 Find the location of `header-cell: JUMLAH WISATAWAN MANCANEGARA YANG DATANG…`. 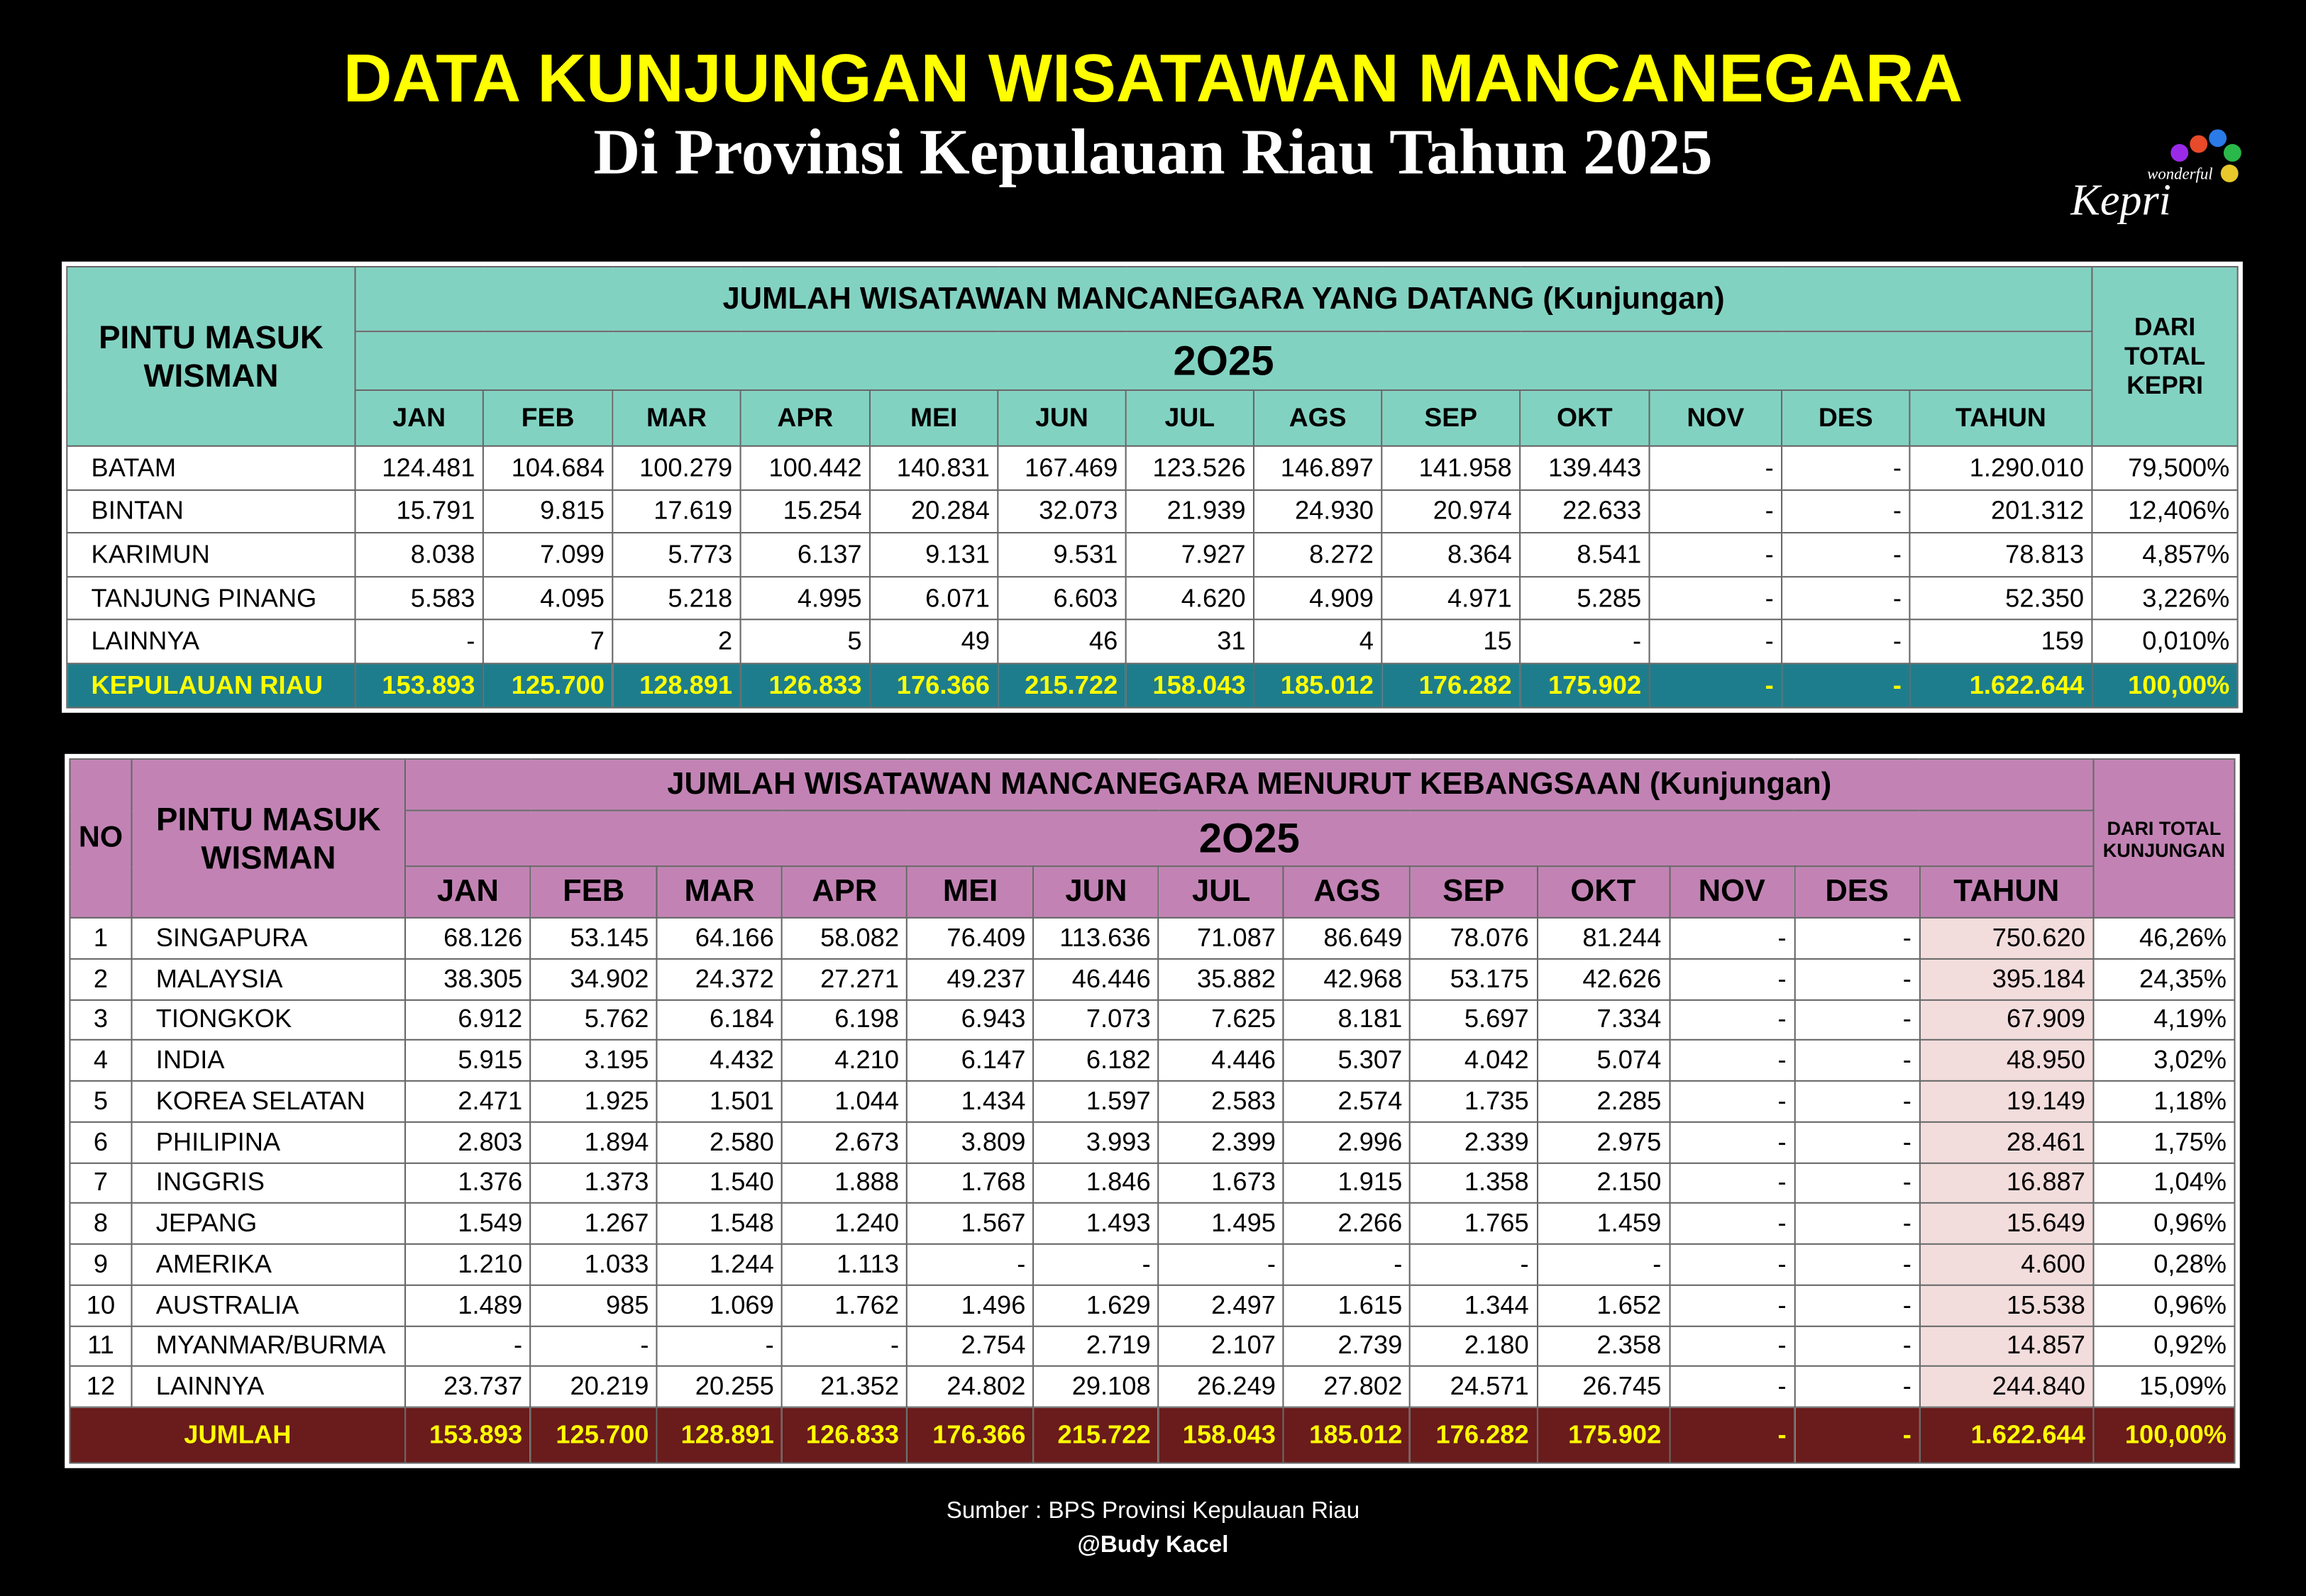

header-cell: JUMLAH WISATAWAN MANCANEGARA YANG DATANG… is located at coordinates (1223, 299).